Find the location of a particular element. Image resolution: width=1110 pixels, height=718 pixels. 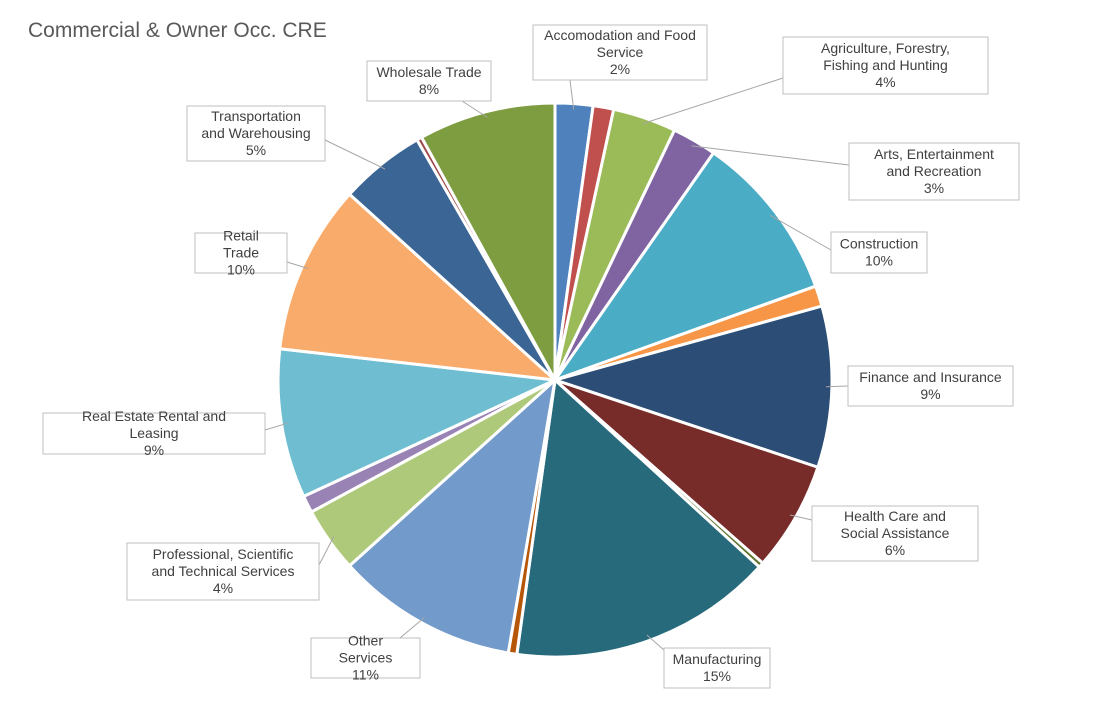

leader-line-retail-trade is located at coordinates (297, 265).